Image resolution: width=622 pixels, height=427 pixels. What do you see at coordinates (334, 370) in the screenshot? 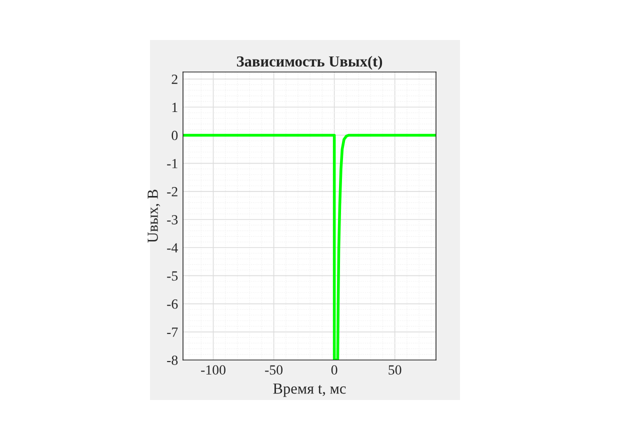
I see `x-tick-label: 0` at bounding box center [334, 370].